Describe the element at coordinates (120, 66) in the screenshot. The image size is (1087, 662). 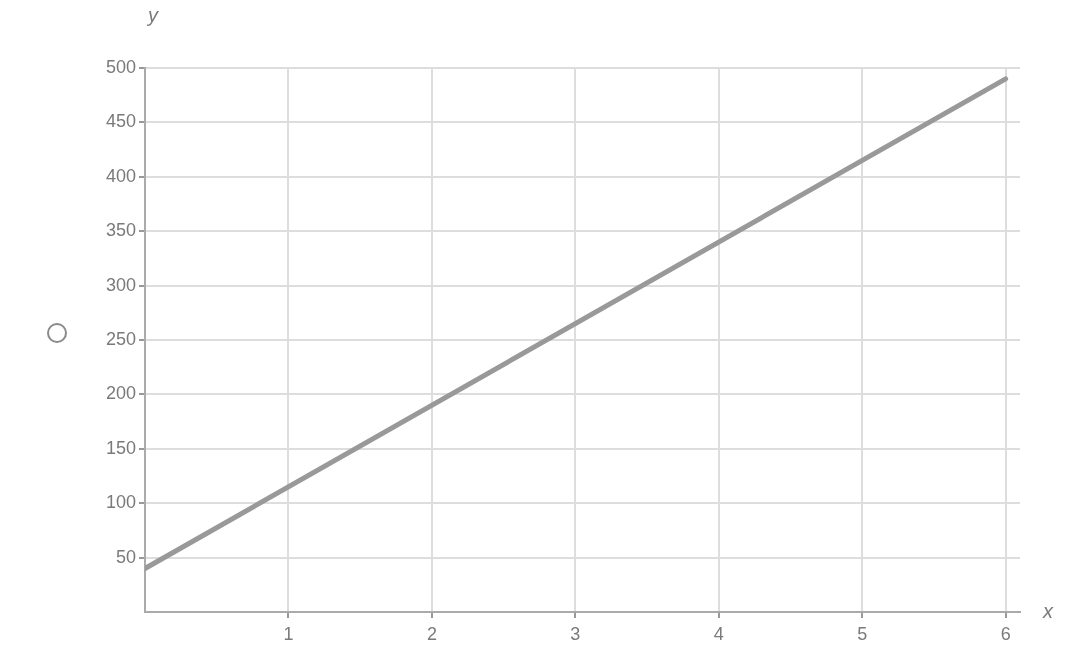
I see `y-tick-label: 500` at that location.